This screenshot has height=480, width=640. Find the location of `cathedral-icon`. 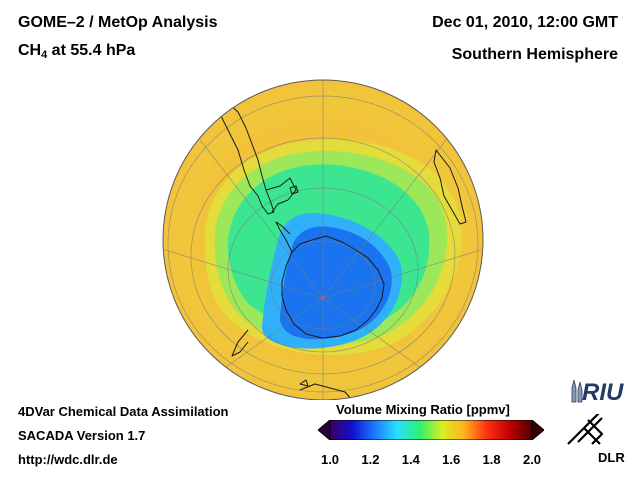

cathedral-icon is located at coordinates (577, 391).